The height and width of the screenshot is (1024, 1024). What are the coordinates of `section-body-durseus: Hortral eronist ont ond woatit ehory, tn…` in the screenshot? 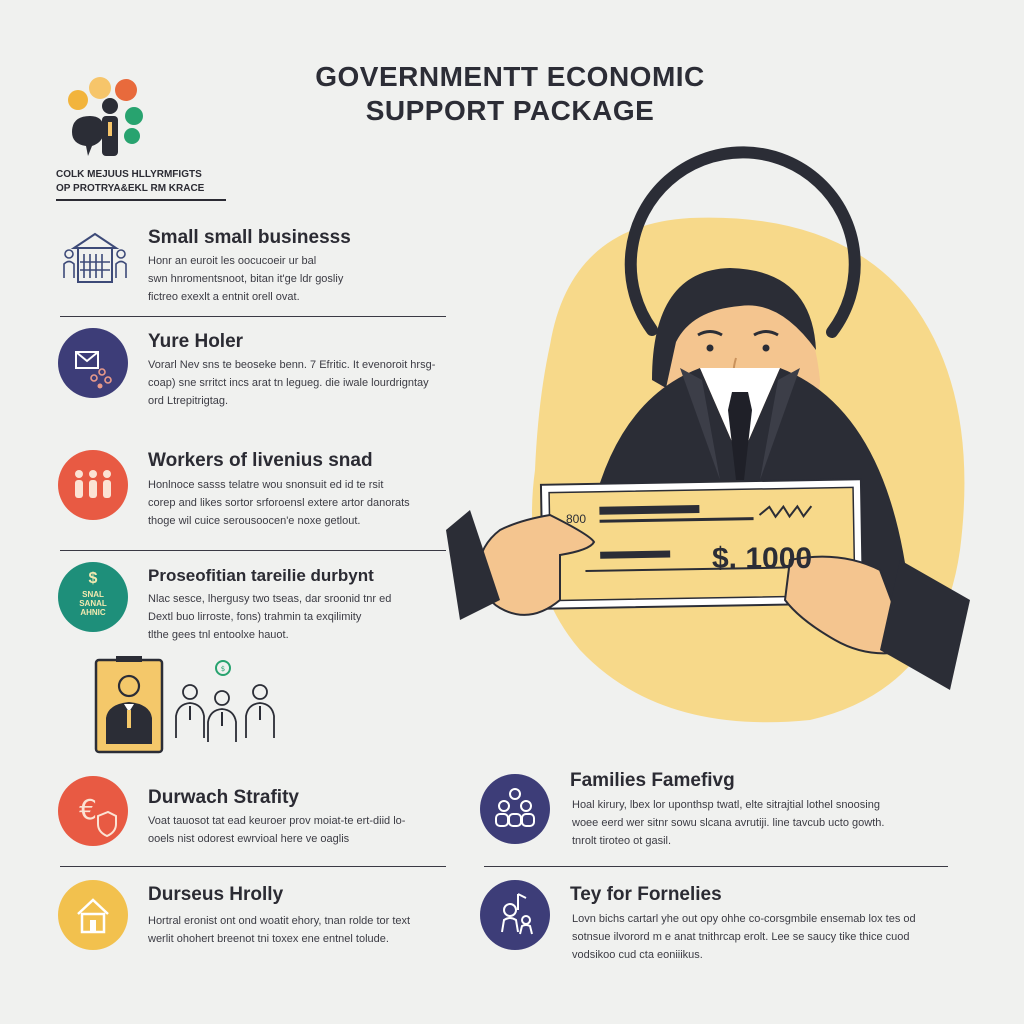 It's located at (279, 930).